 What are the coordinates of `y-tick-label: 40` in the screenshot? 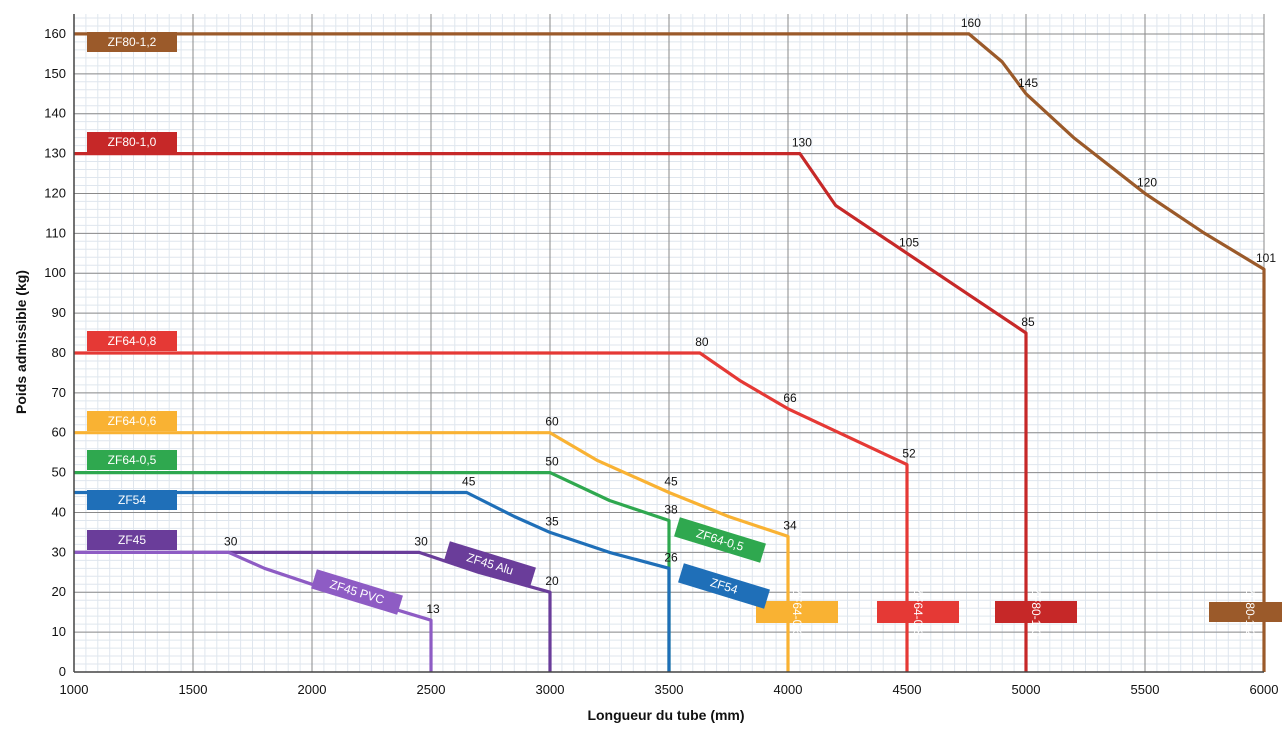 It's located at (59, 511).